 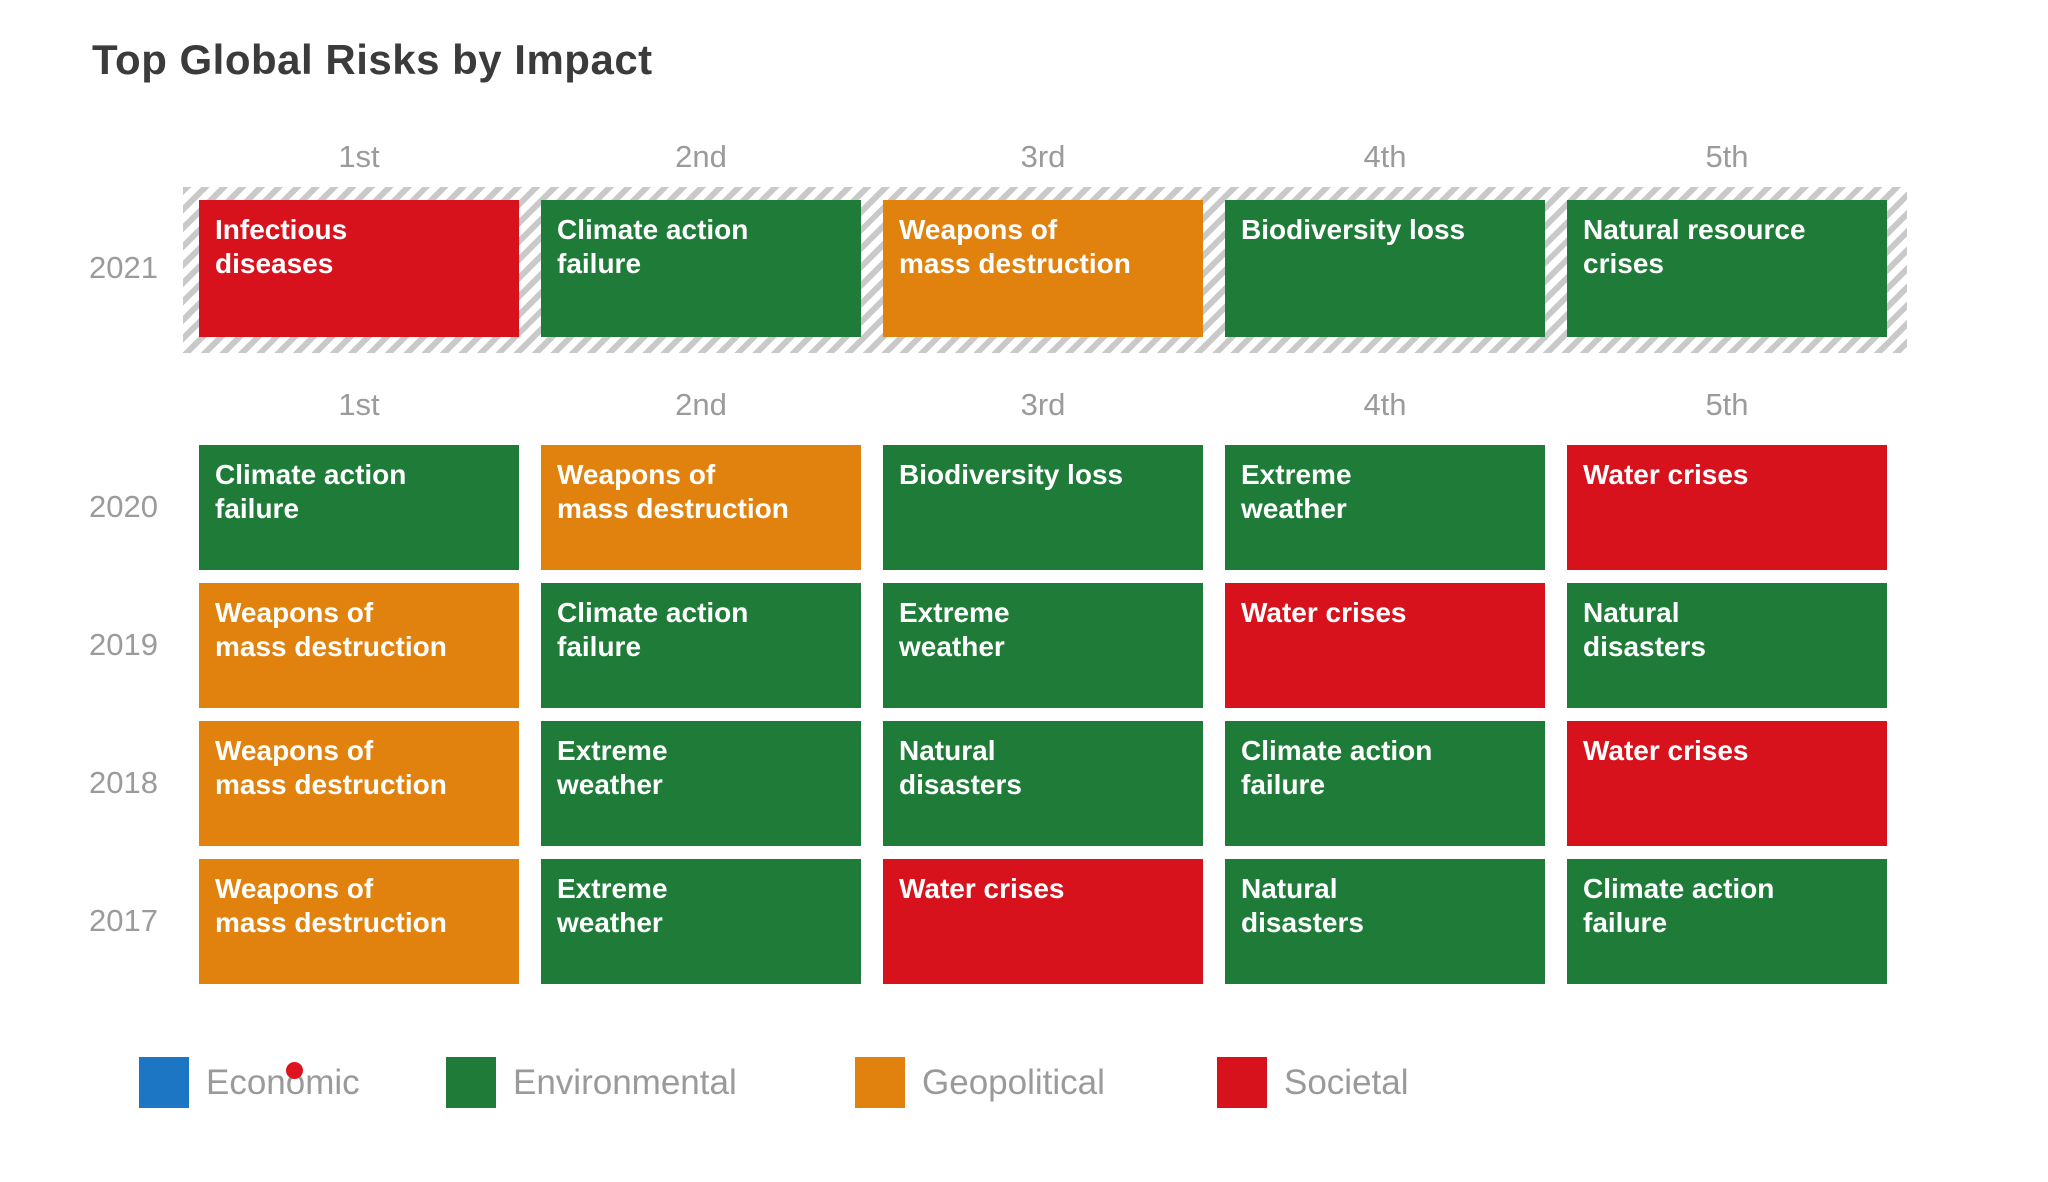 I want to click on legend-item-societal: Societal, so click(x=1313, y=1082).